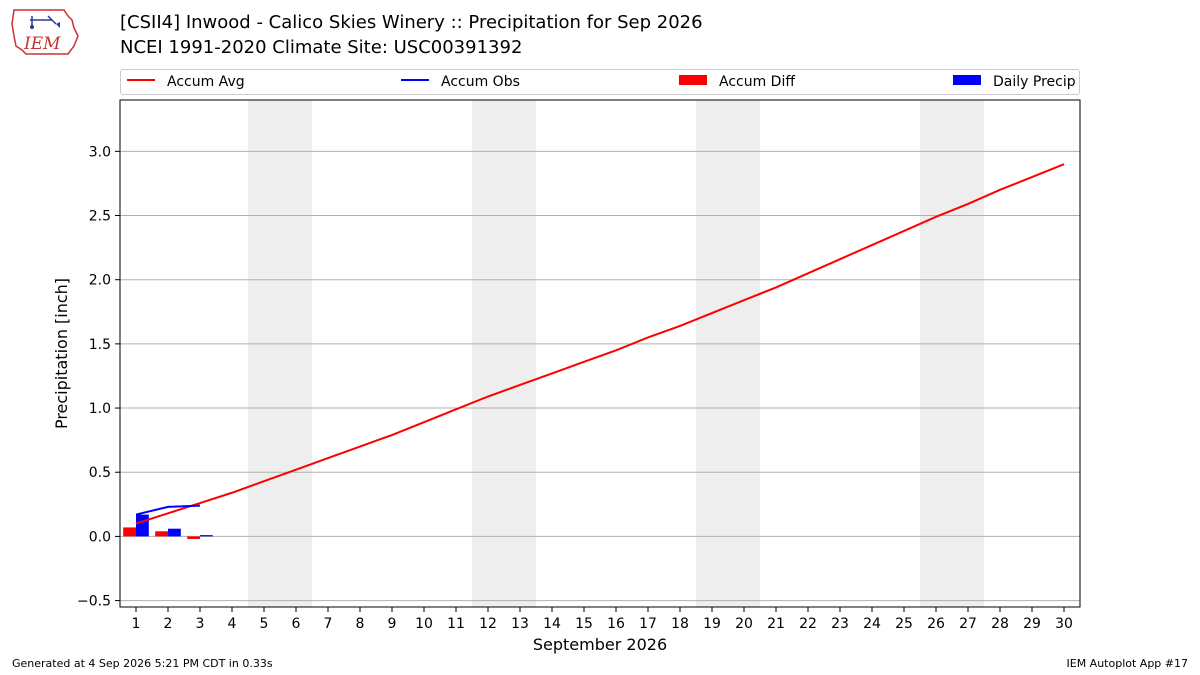 The height and width of the screenshot is (675, 1200). I want to click on y-tick-label: 1.5, so click(100, 345).